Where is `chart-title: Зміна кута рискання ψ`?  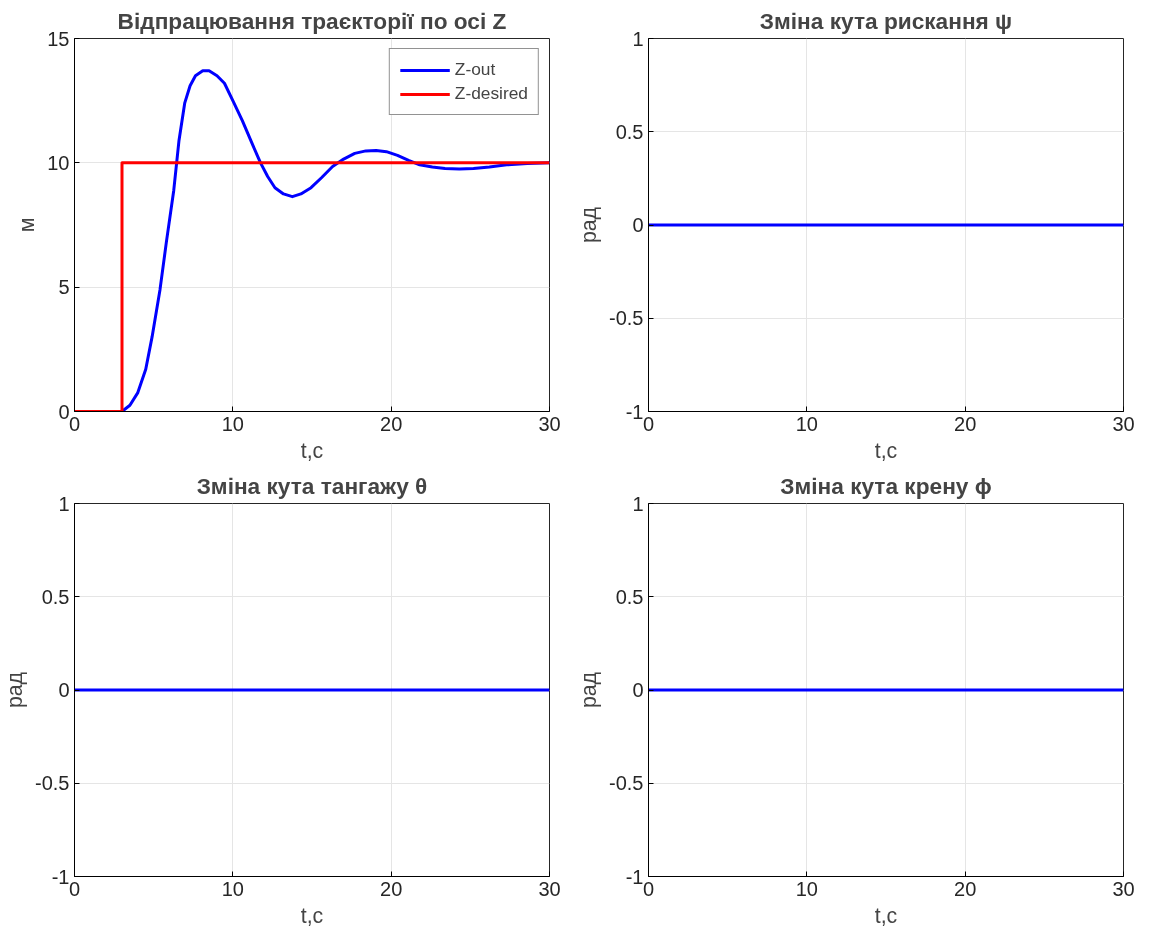
chart-title: Зміна кута рискання ψ is located at coordinates (886, 20).